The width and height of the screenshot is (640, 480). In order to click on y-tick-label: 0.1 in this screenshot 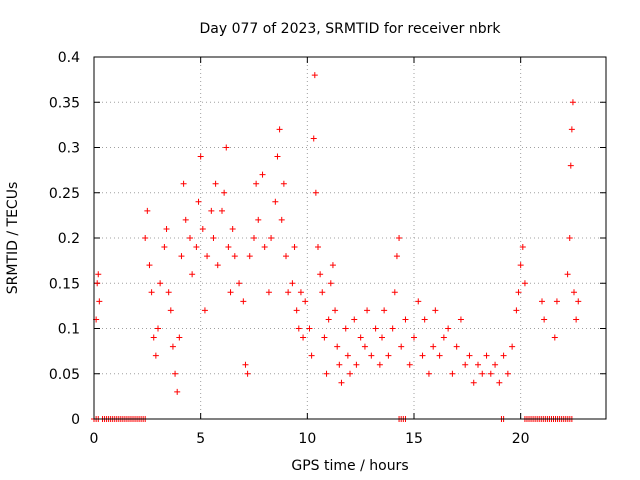, I will do `click(69, 330)`.